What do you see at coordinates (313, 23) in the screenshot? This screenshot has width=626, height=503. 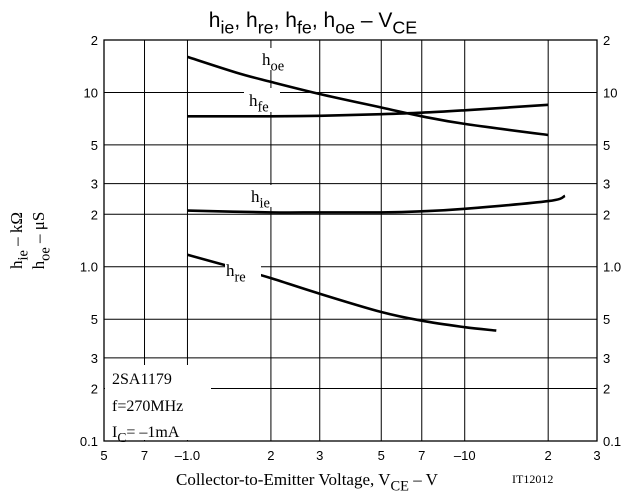 I see `chart-title: hie, hre, hfe, hoe – VCE` at bounding box center [313, 23].